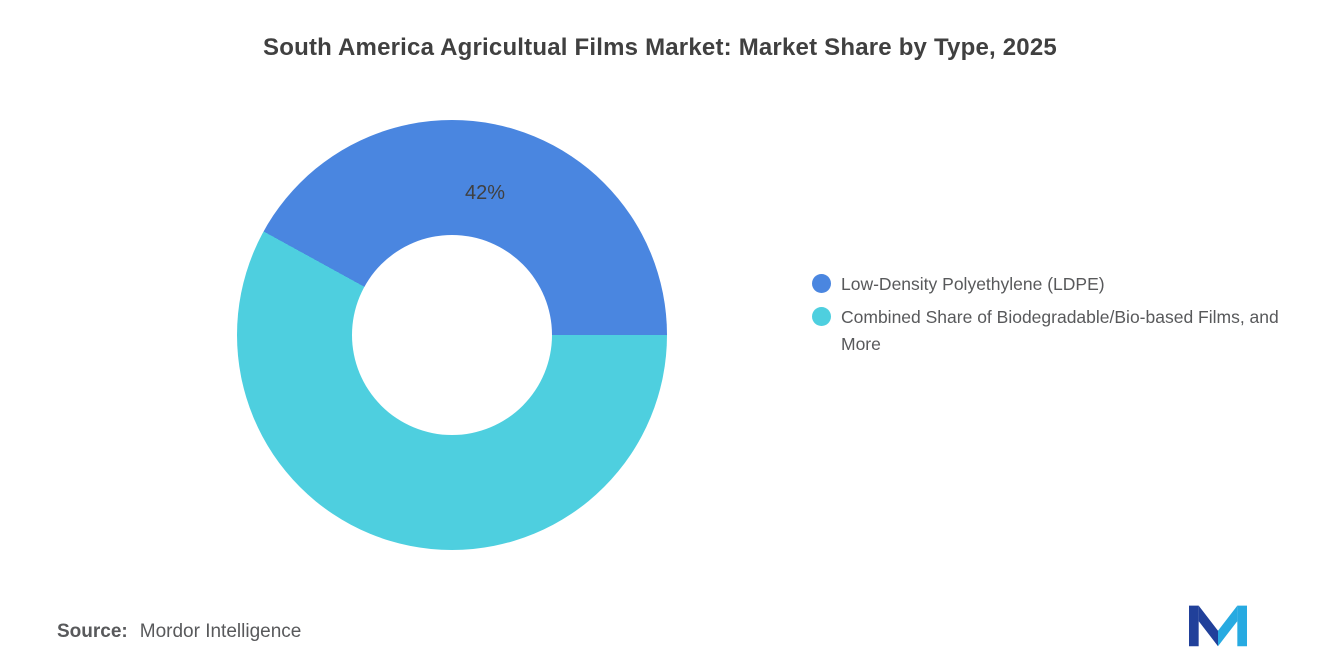 The height and width of the screenshot is (665, 1320). Describe the element at coordinates (92, 631) in the screenshot. I see `source-label: Source:` at that location.